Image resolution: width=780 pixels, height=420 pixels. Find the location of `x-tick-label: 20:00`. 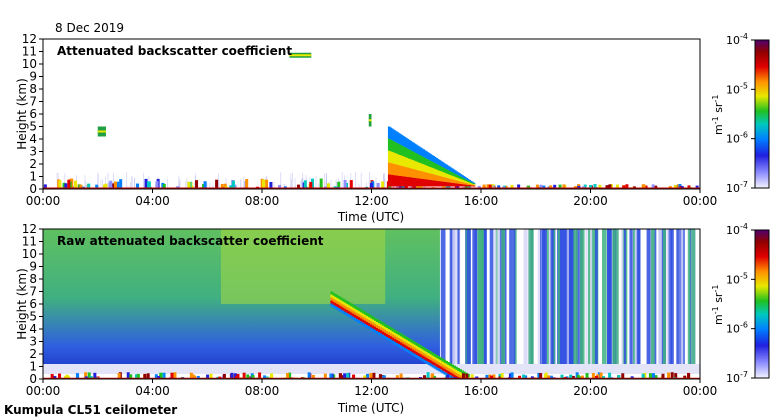

x-tick-label: 20:00 is located at coordinates (590, 201).